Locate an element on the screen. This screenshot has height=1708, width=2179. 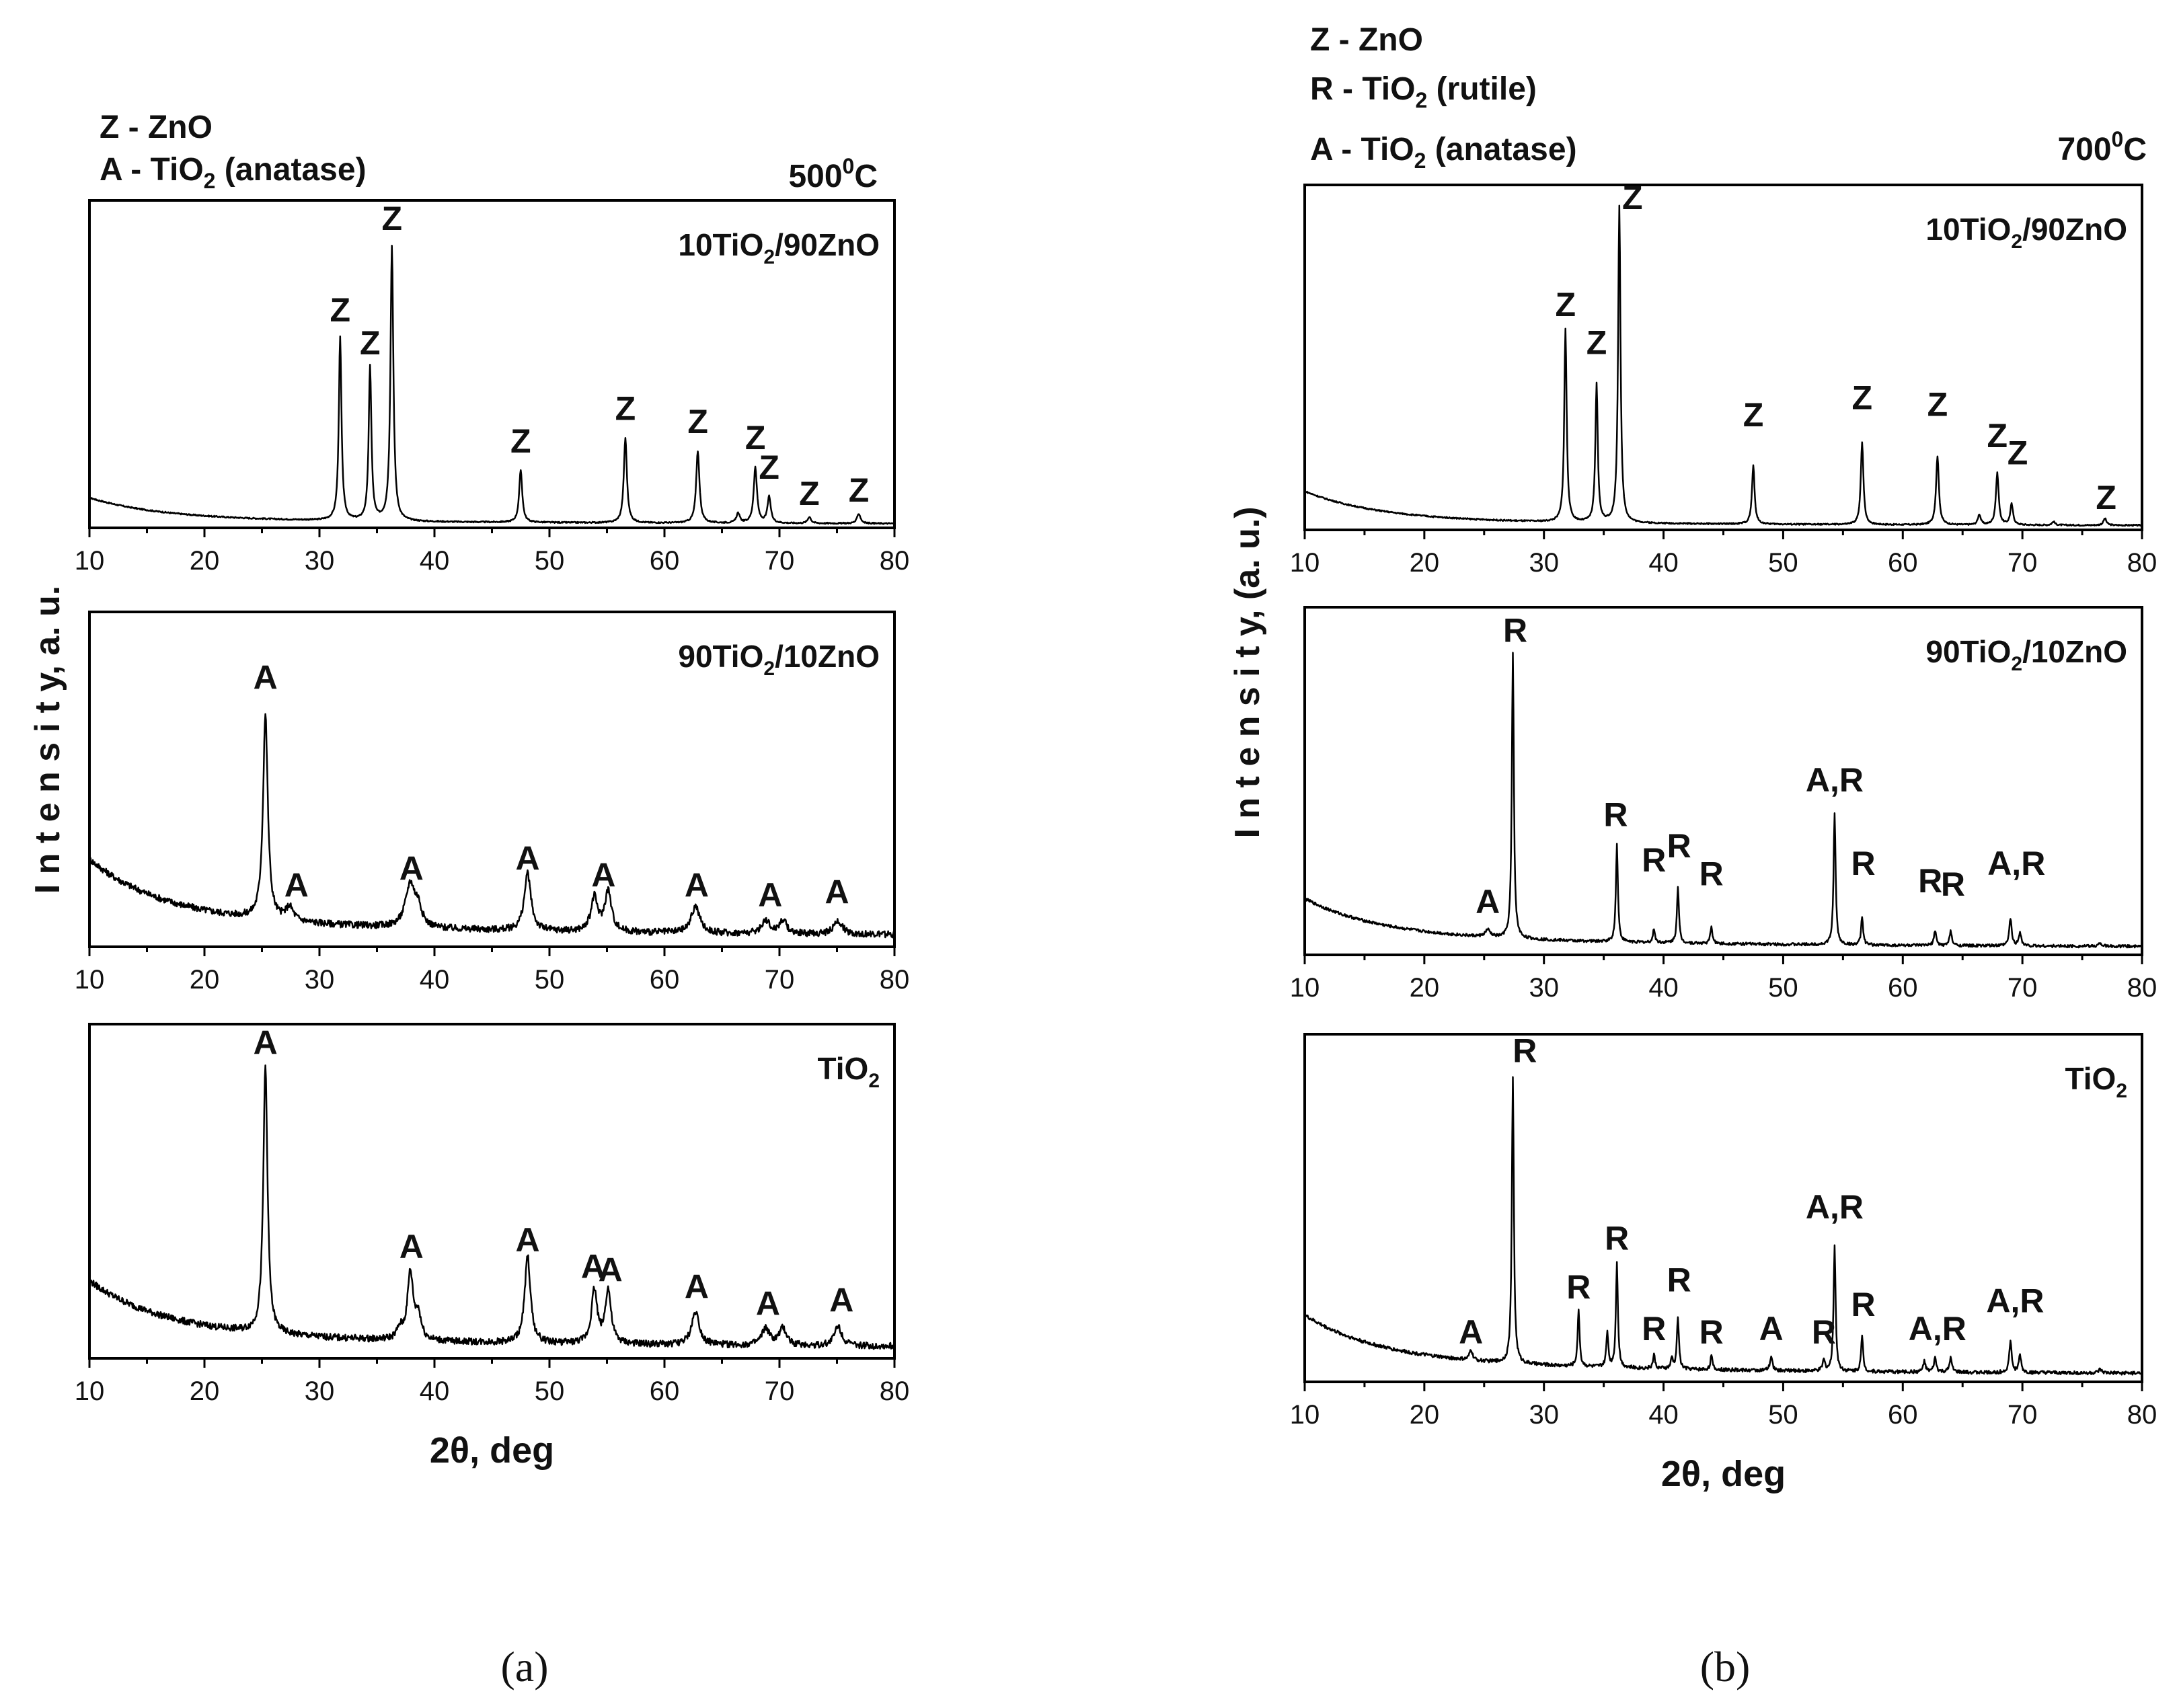
right-legend-rutile: R - TiO2 (rutile) is located at coordinates (1423, 92).